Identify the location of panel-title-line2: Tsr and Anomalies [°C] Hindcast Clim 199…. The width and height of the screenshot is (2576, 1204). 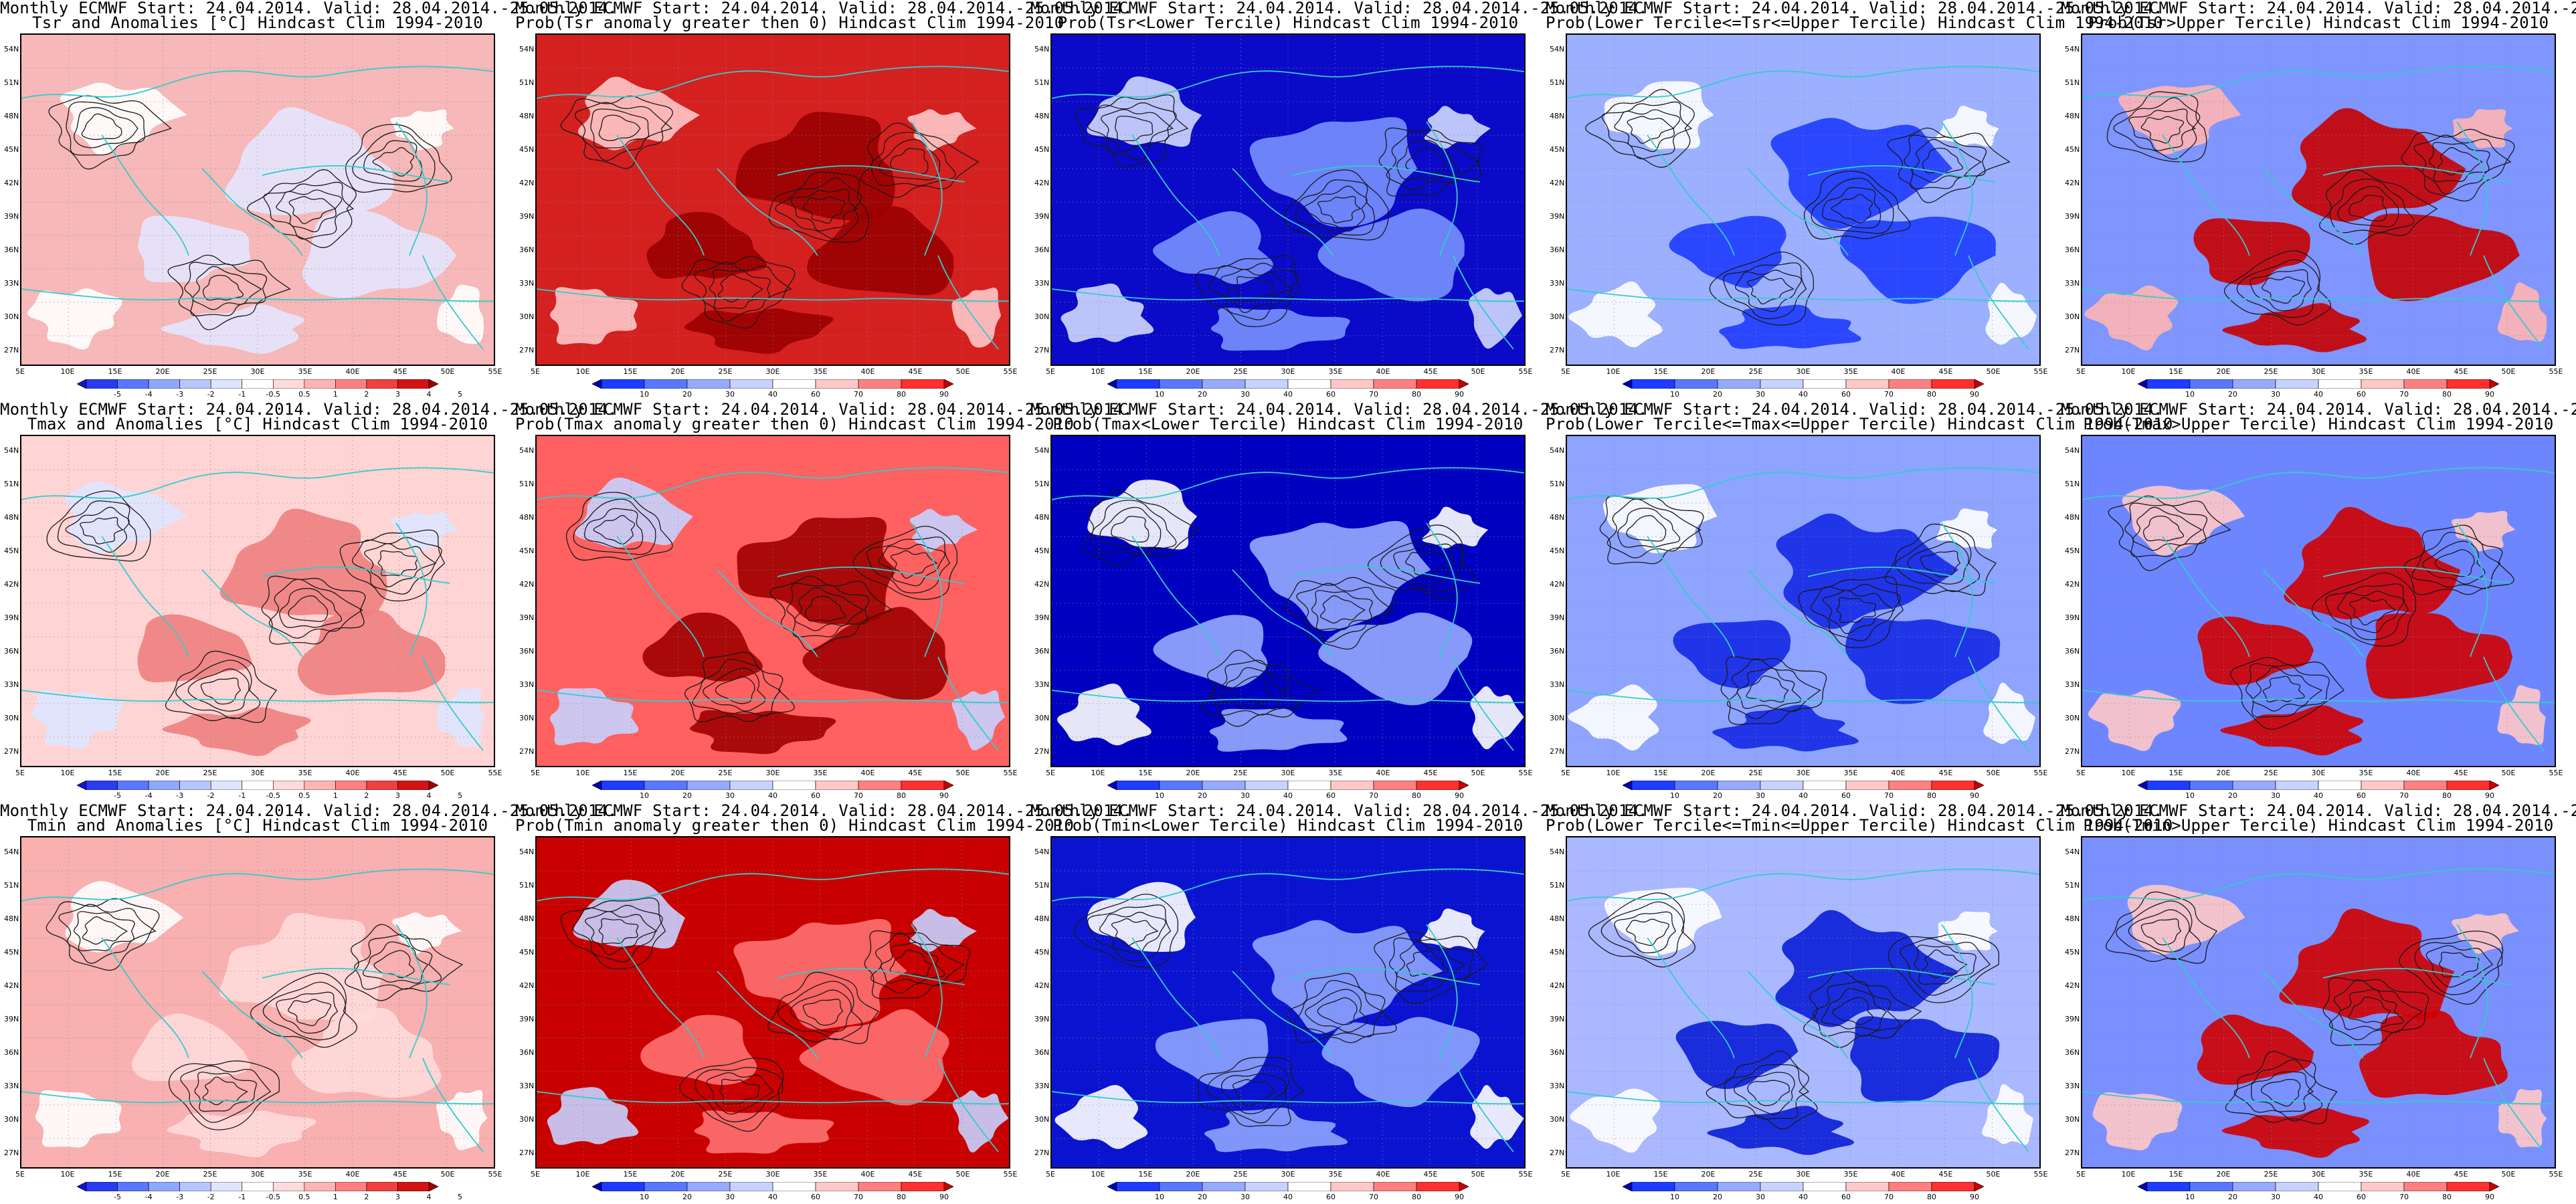
(257, 22).